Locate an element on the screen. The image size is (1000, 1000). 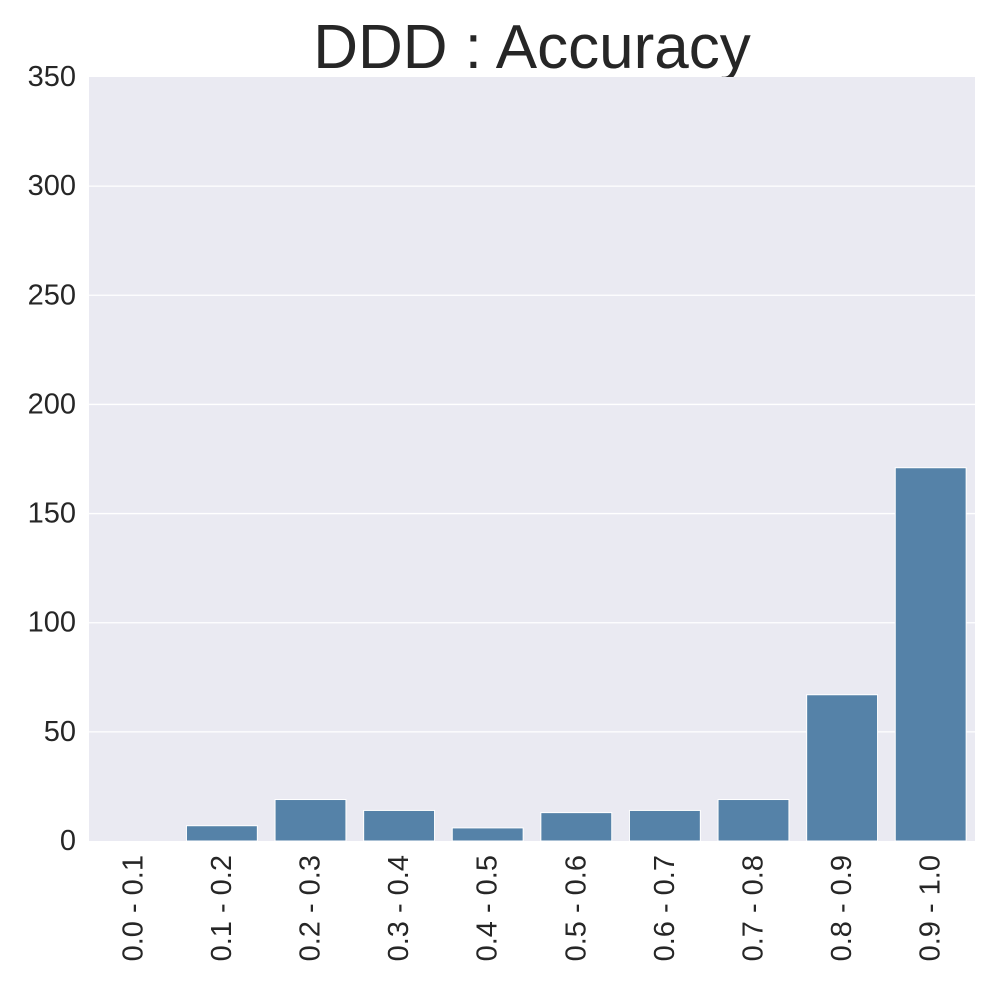
x-tick-label: 0.8 - 0.9 is located at coordinates (842, 908).